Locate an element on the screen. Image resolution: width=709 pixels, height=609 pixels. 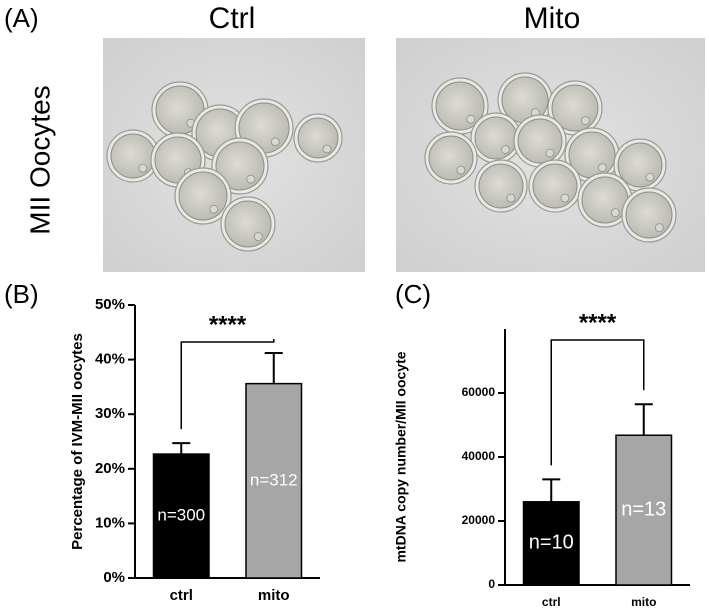
sample-label: n=312 is located at coordinates (274, 479).